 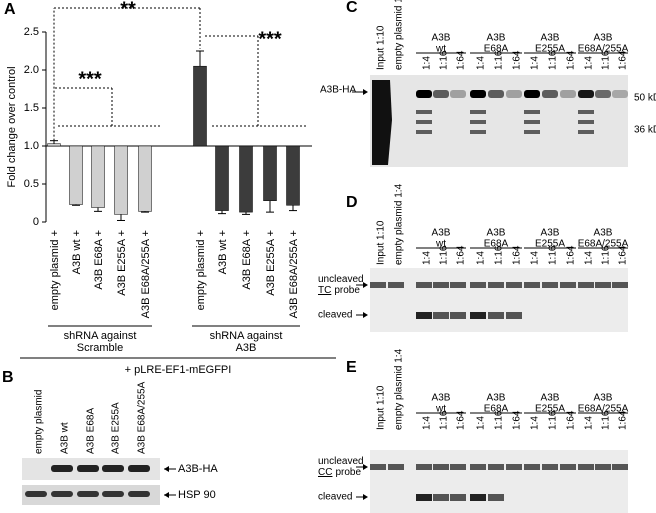 What do you see at coordinates (65, 438) in the screenshot?
I see `lane-label: A3B wt` at bounding box center [65, 438].